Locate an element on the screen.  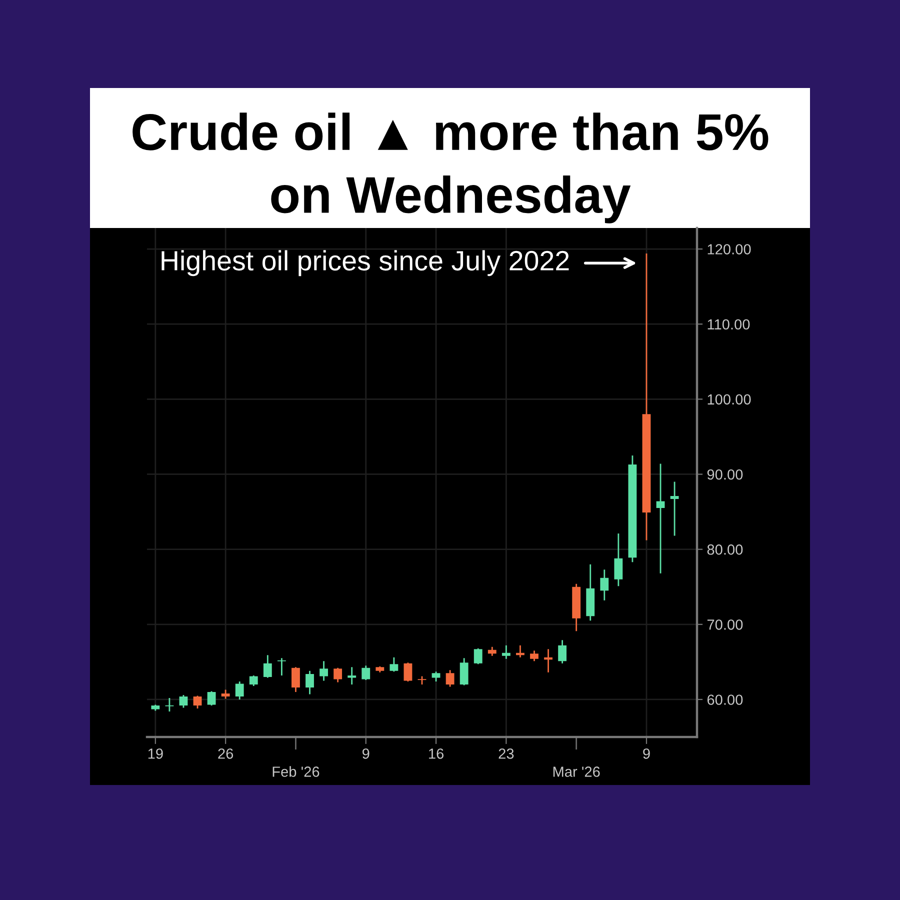
x-tick-label: 23 is located at coordinates (506, 753).